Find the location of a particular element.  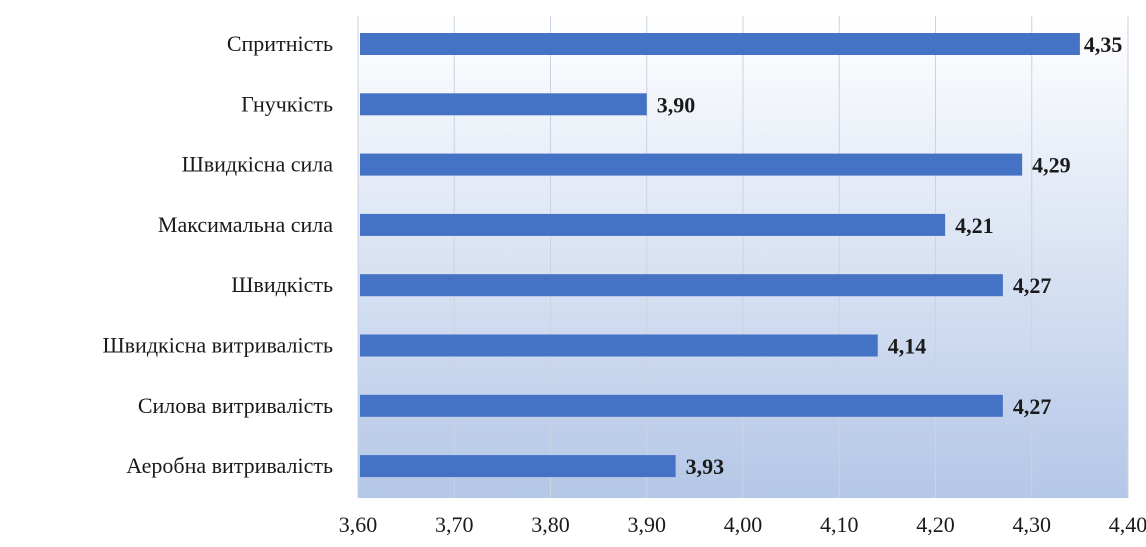

x-tick-label: 4,20 is located at coordinates (935, 524).